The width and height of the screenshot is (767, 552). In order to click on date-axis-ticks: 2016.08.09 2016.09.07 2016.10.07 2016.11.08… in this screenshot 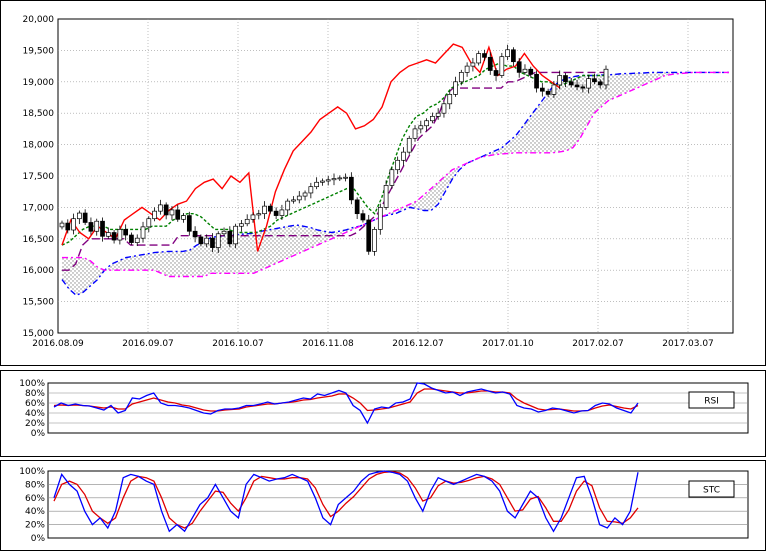, I will do `click(373, 344)`.